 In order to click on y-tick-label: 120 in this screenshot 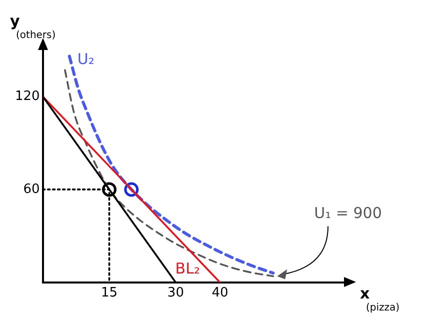, I will do `click(27, 96)`.